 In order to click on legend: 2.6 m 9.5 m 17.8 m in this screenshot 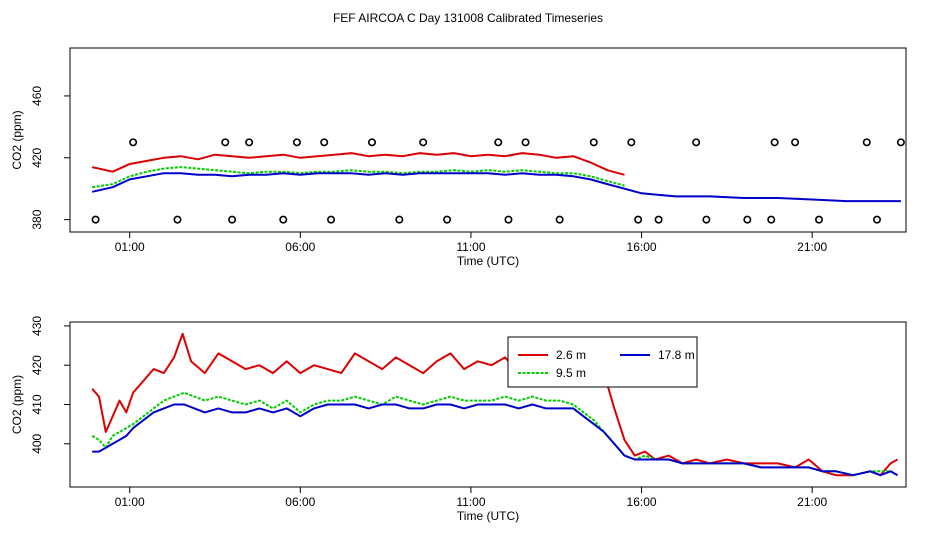, I will do `click(602, 362)`.